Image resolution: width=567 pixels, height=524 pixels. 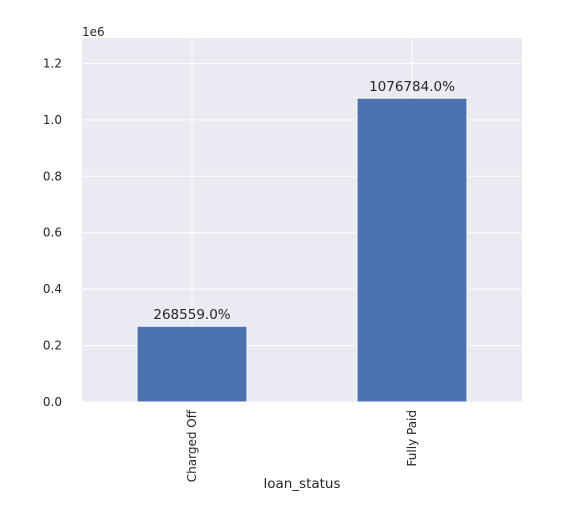 I want to click on y-tick-label: 0.6, so click(x=52, y=233).